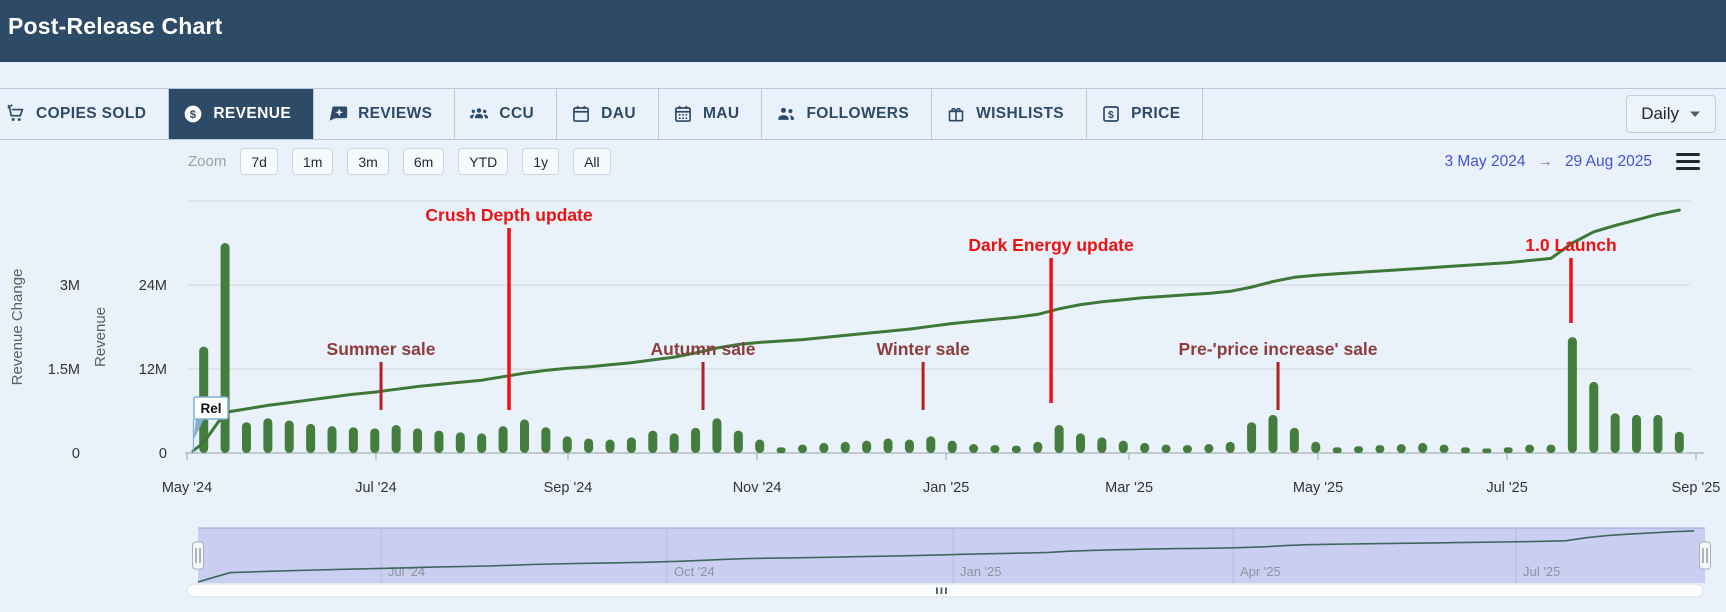  Describe the element at coordinates (483, 161) in the screenshot. I see `zoom-button-ytd: YTD` at that location.